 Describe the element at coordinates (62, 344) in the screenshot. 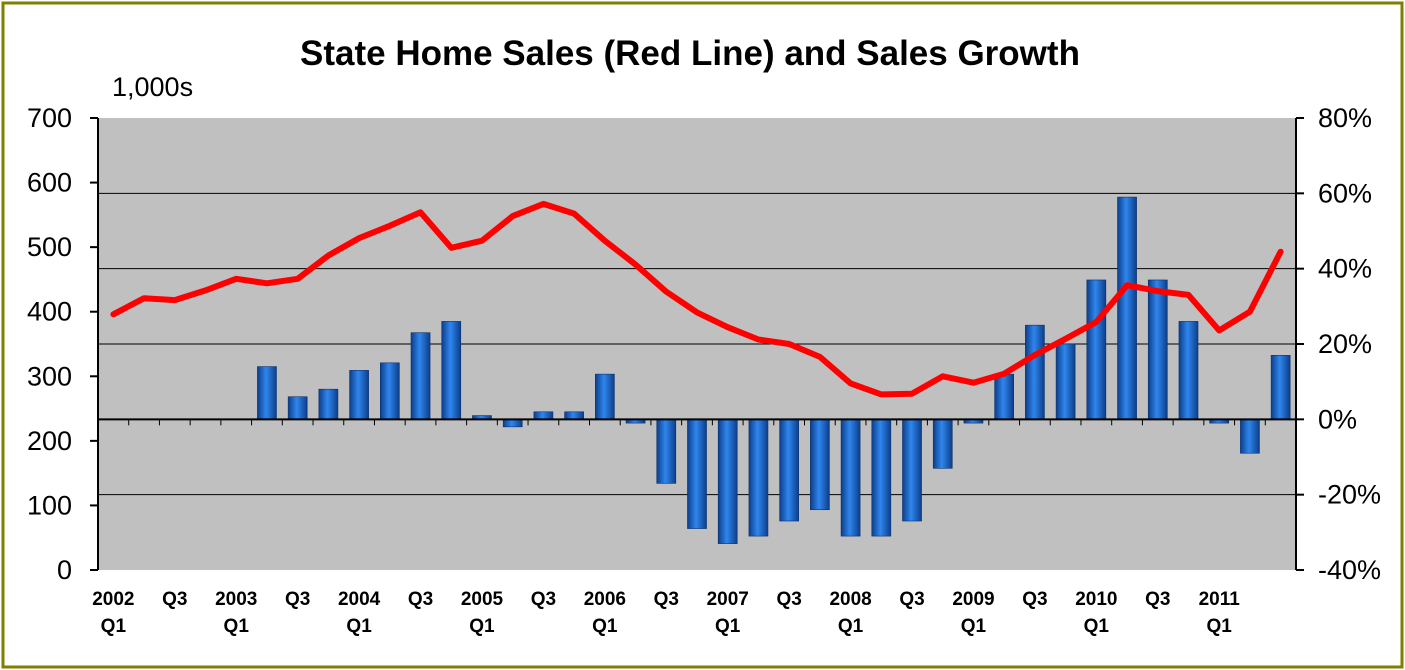

I see `left-axis-ticks: 0 100 200 300 400 500 600 700` at that location.